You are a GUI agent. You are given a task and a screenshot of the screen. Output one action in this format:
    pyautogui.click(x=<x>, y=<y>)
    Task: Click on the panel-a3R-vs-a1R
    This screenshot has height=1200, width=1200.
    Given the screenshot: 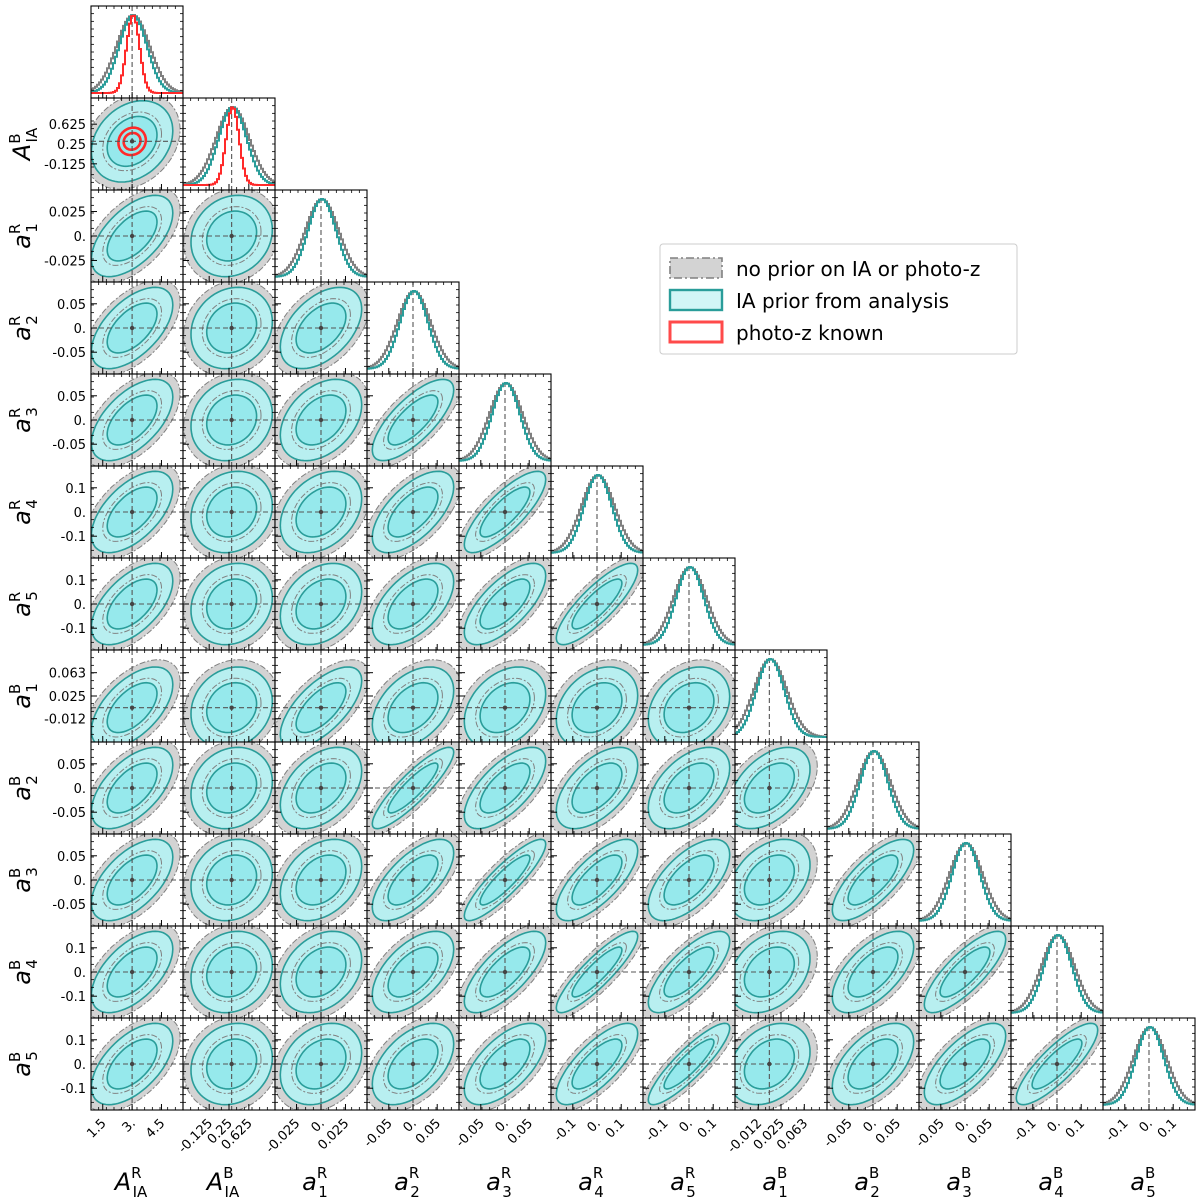 What is the action you would take?
    pyautogui.click(x=321, y=420)
    